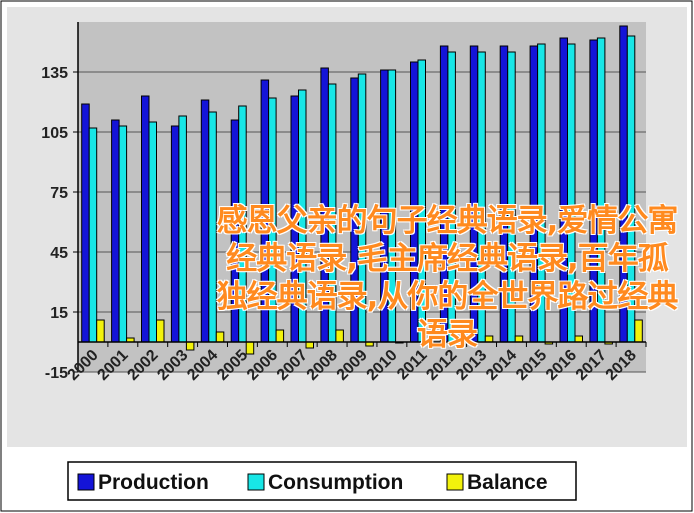 Image resolution: width=694 pixels, height=513 pixels. I want to click on bar-production-2002, so click(145, 219).